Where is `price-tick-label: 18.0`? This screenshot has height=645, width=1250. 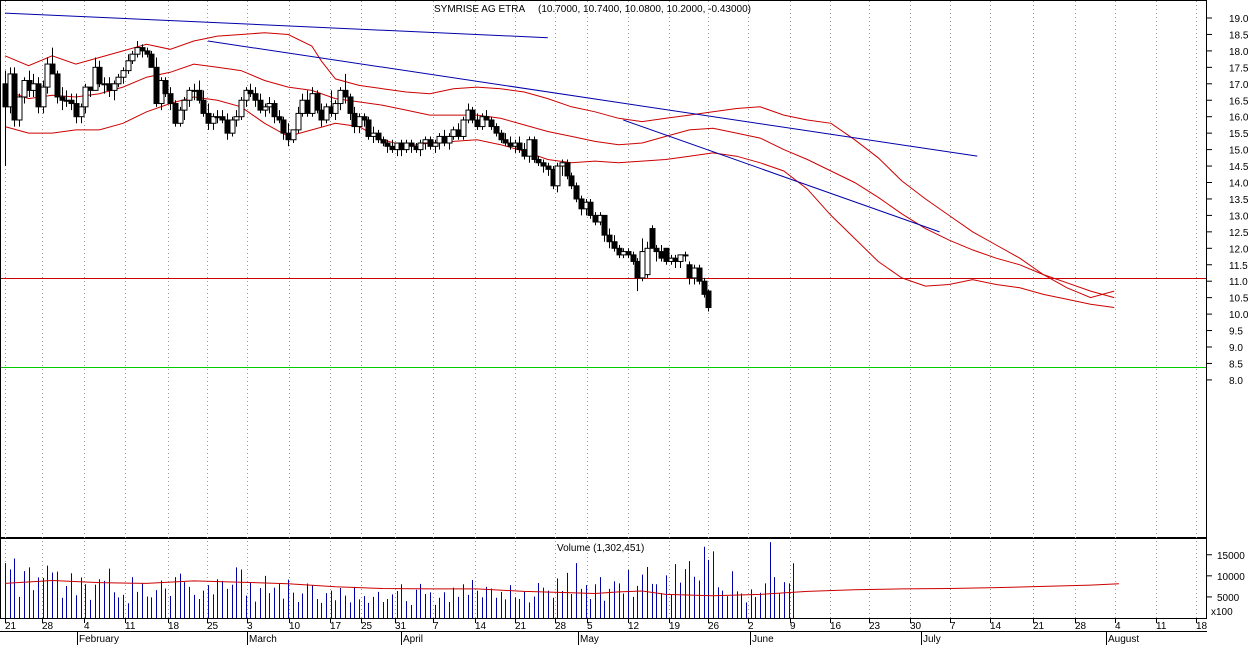 price-tick-label: 18.0 is located at coordinates (1239, 52).